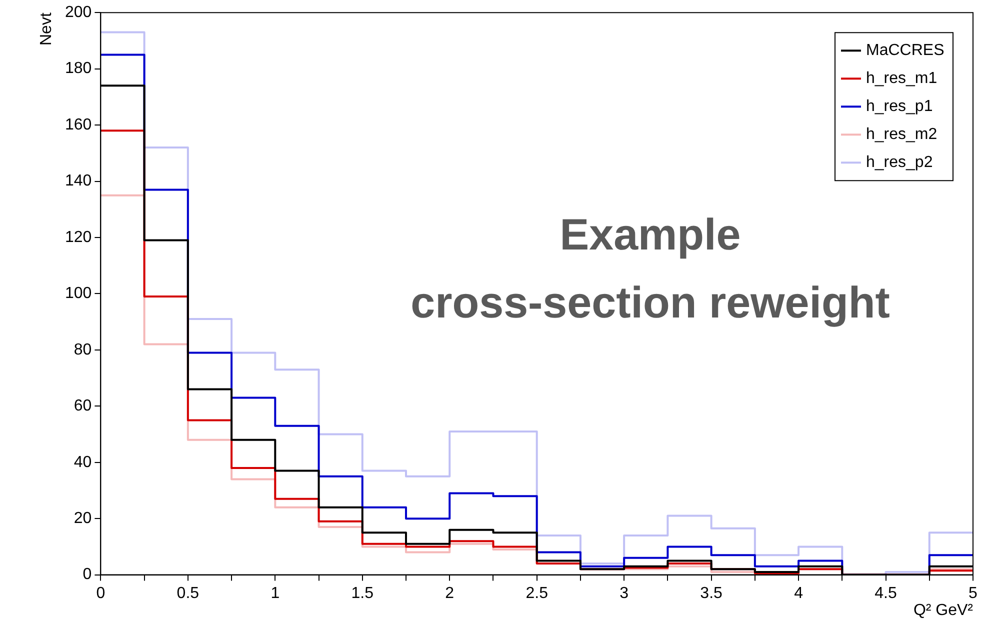 The height and width of the screenshot is (628, 983). I want to click on annotation: cross-section reweight, so click(650, 303).